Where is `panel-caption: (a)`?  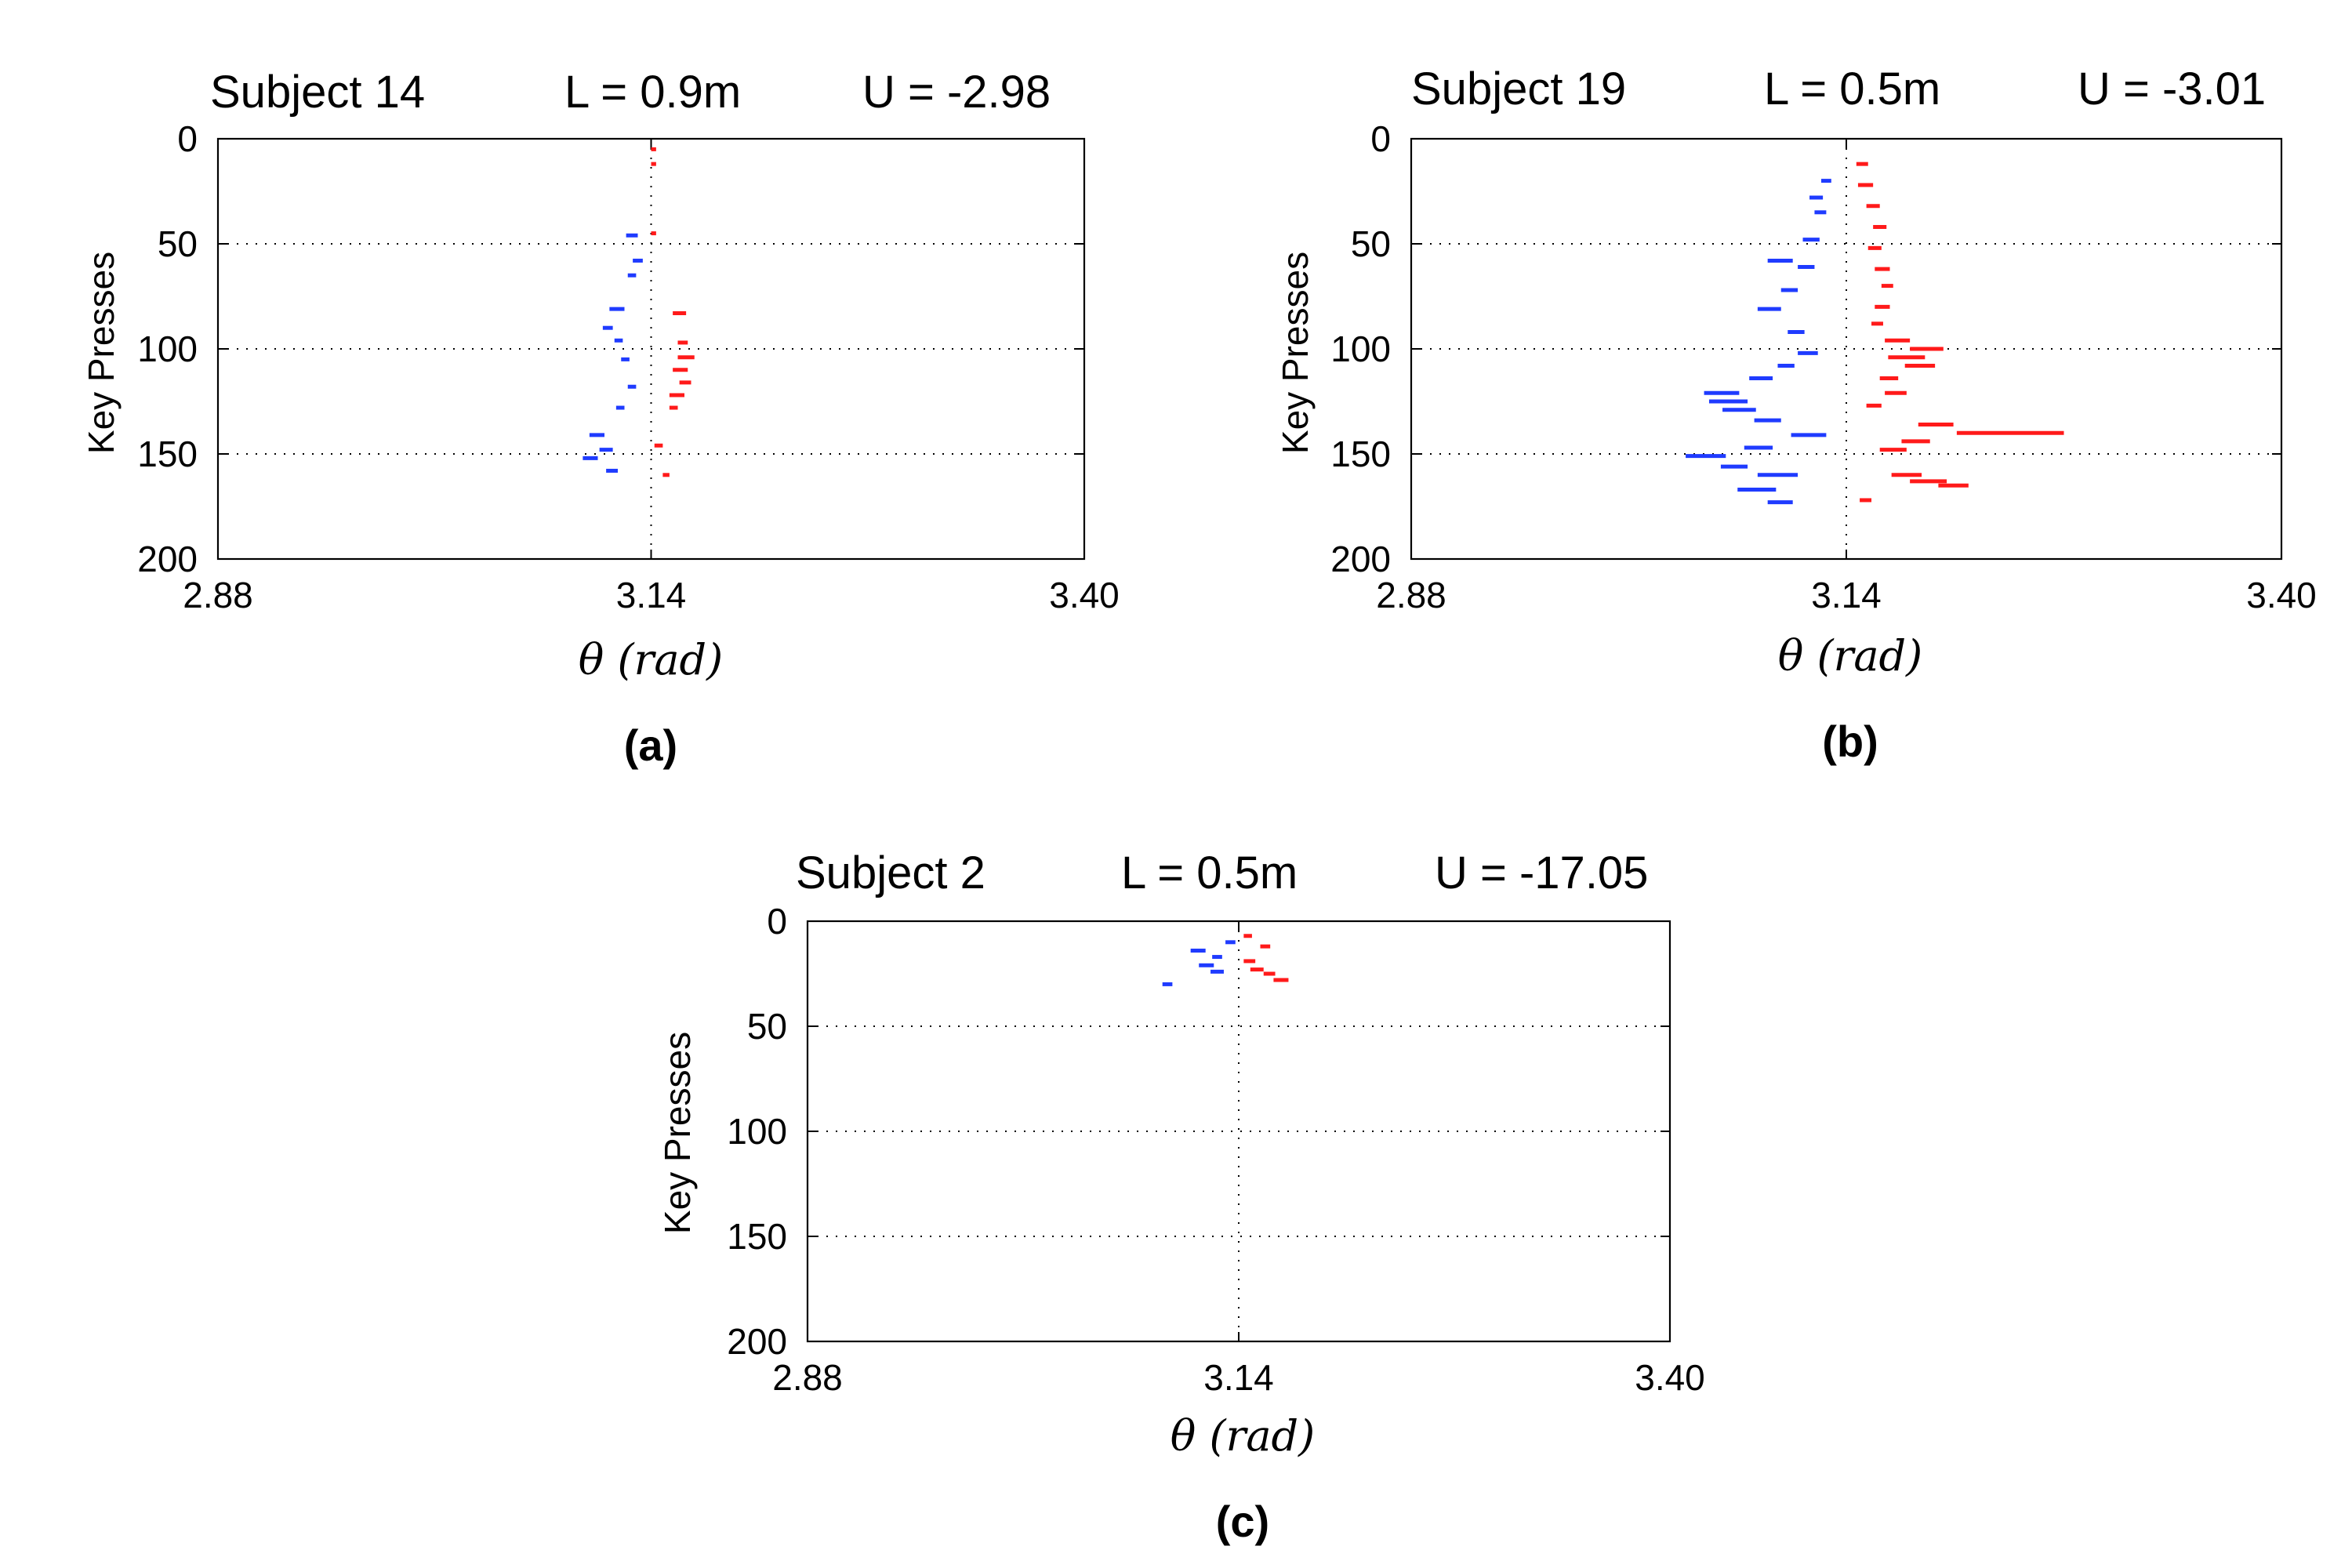 panel-caption: (a) is located at coordinates (650, 745).